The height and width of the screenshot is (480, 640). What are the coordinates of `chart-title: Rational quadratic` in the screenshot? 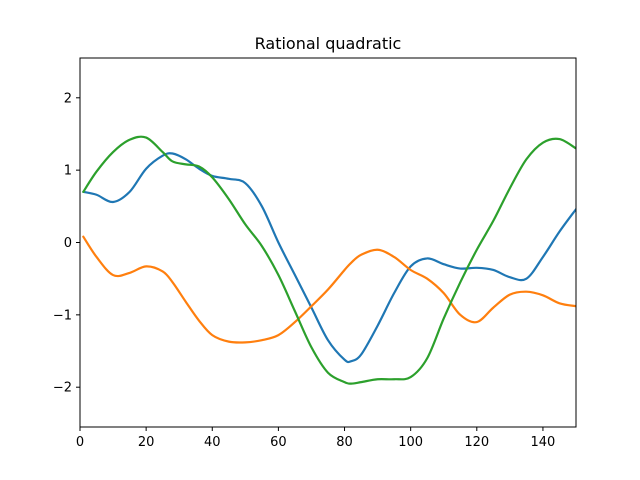 It's located at (328, 43).